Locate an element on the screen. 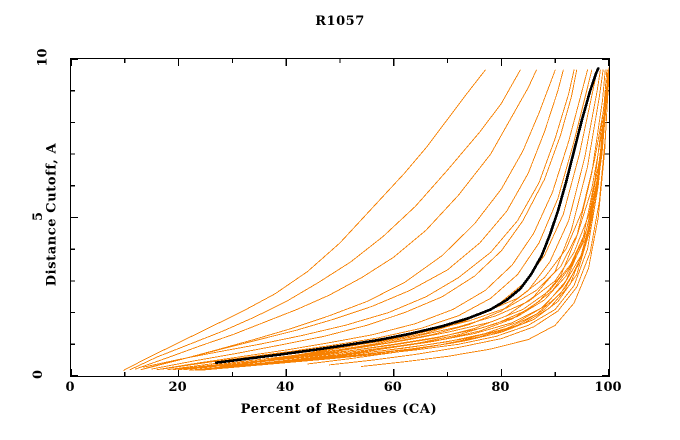 The image size is (680, 440). x-tick-label: 0 is located at coordinates (70, 387).